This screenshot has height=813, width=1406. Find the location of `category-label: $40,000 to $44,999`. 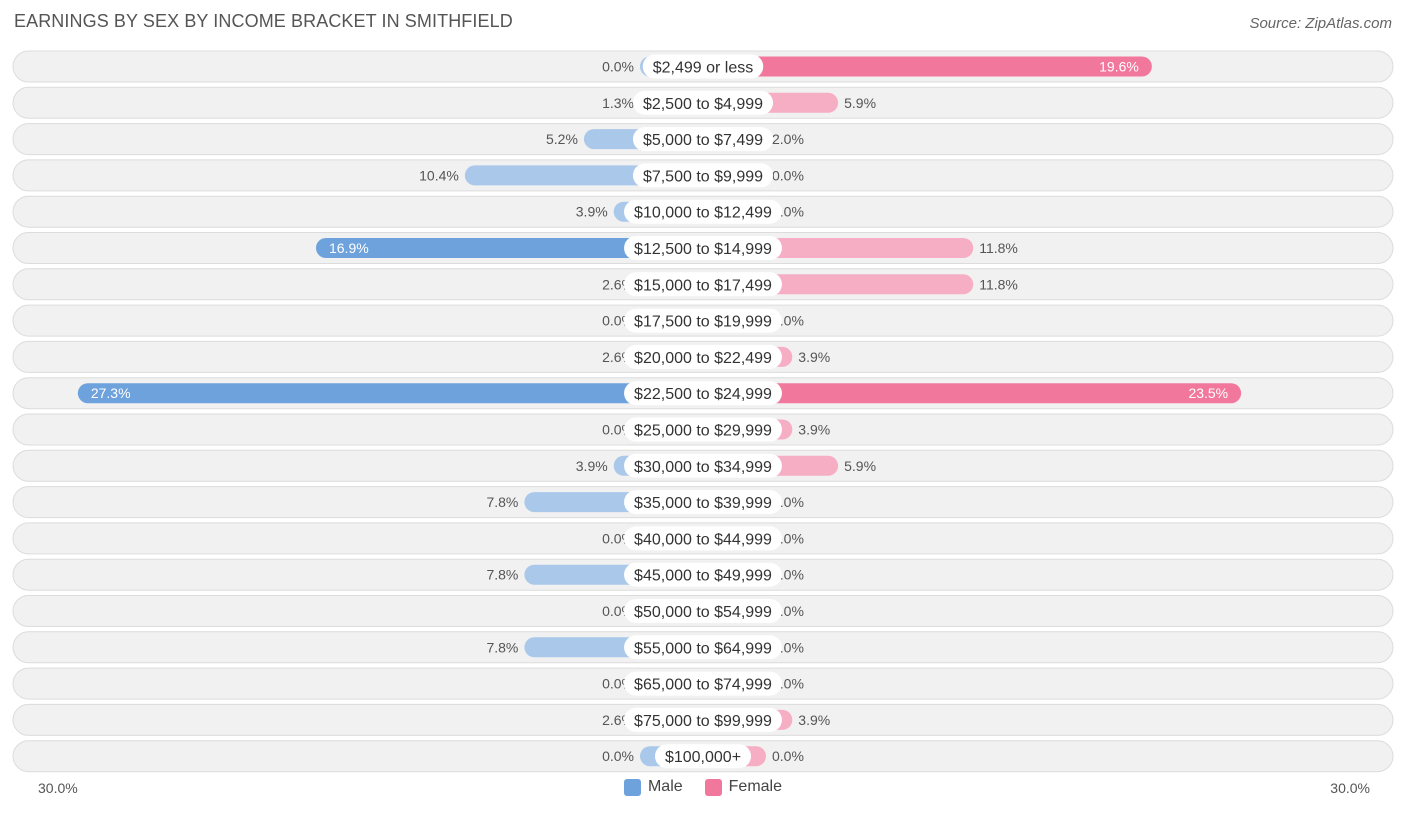

category-label: $40,000 to $44,999 is located at coordinates (703, 539).